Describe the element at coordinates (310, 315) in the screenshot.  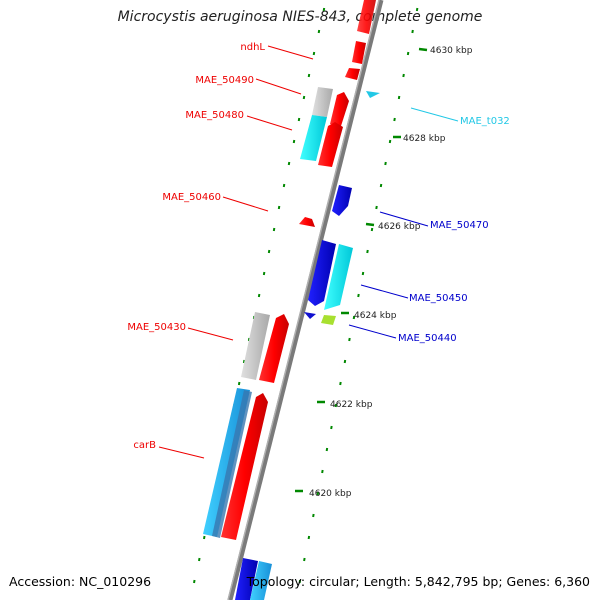
I see `gene-small-blue` at that location.